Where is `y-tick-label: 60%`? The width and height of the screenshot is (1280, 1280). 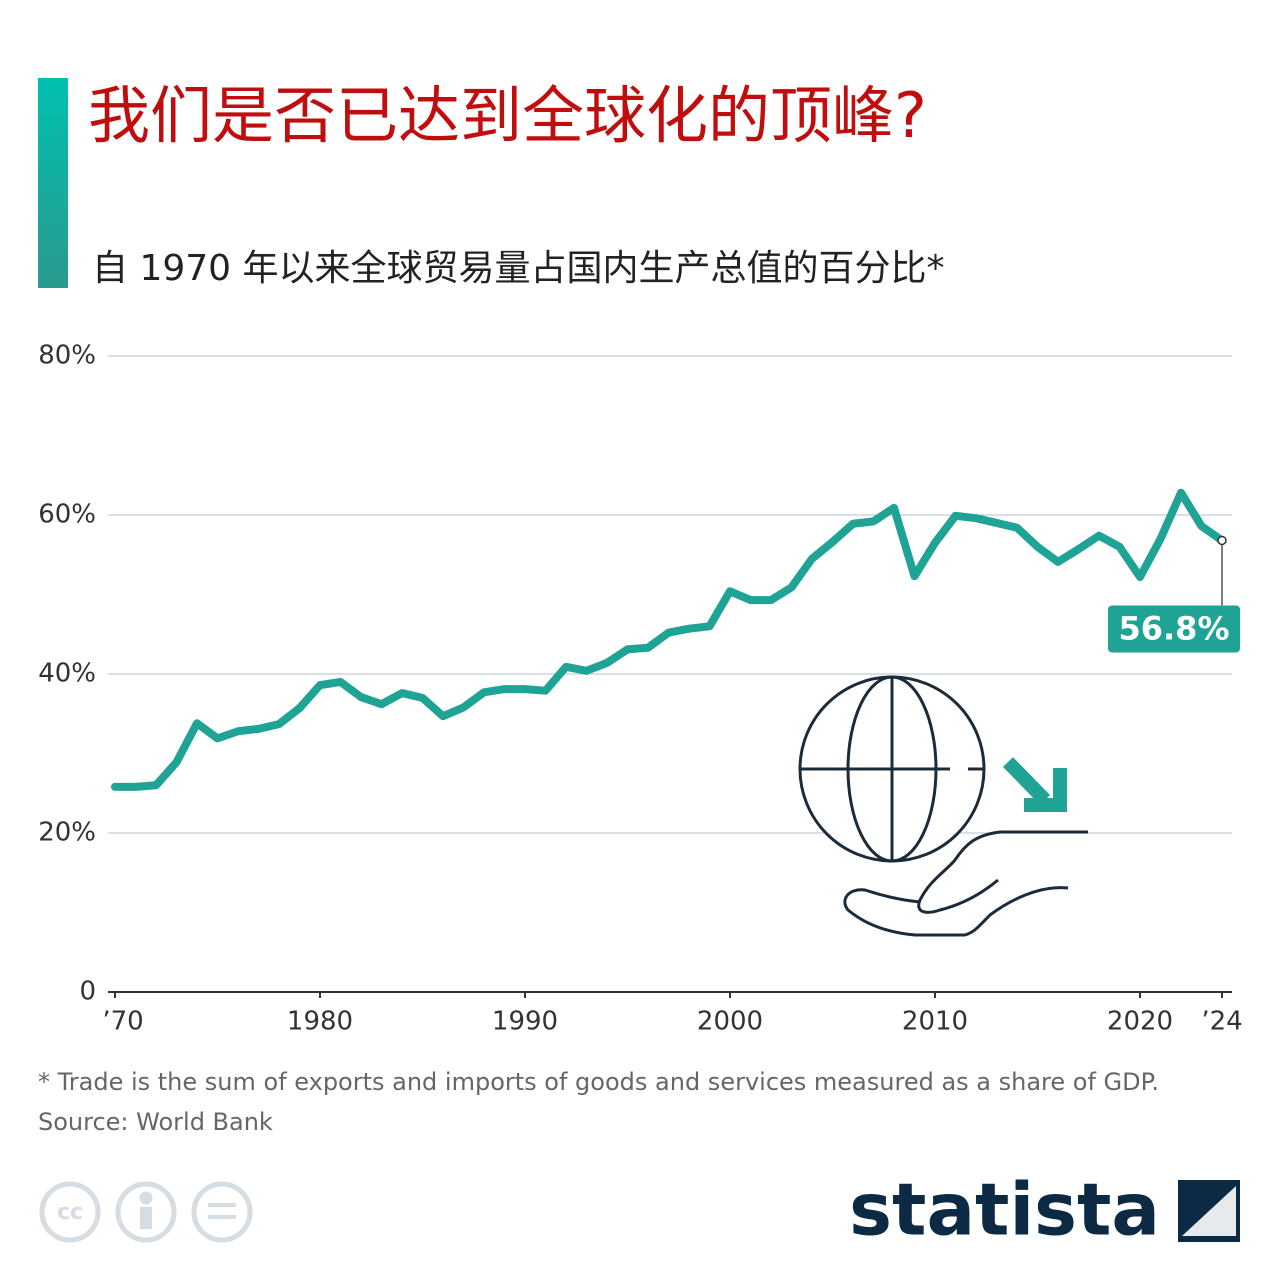
y-tick-label: 60% is located at coordinates (67, 515).